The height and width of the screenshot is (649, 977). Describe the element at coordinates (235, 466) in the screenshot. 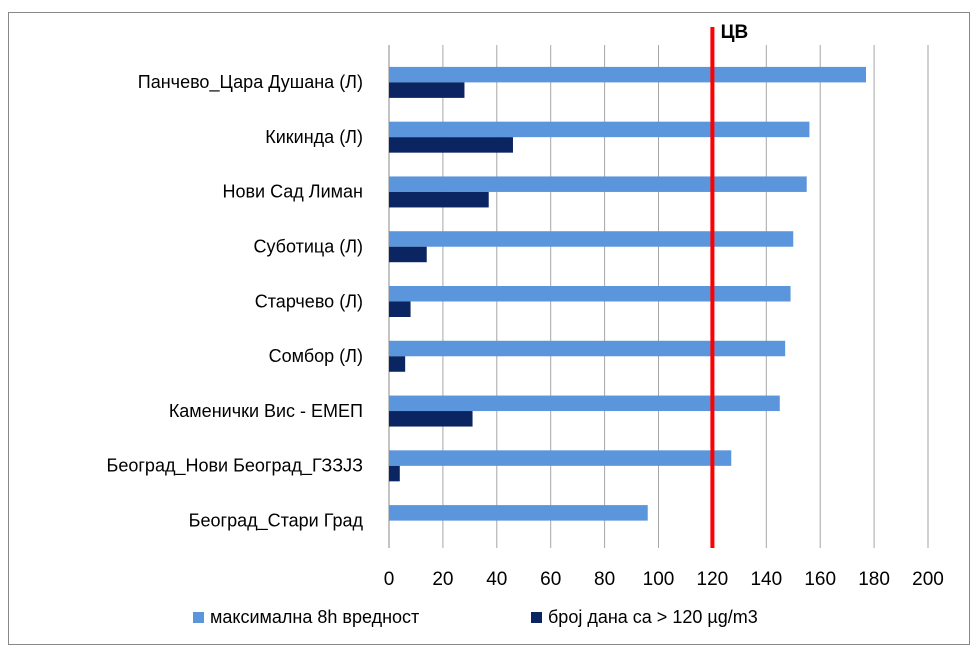

I see `y-tick-label: Београд_Нови Београд_ГЗЗЈЗ` at that location.